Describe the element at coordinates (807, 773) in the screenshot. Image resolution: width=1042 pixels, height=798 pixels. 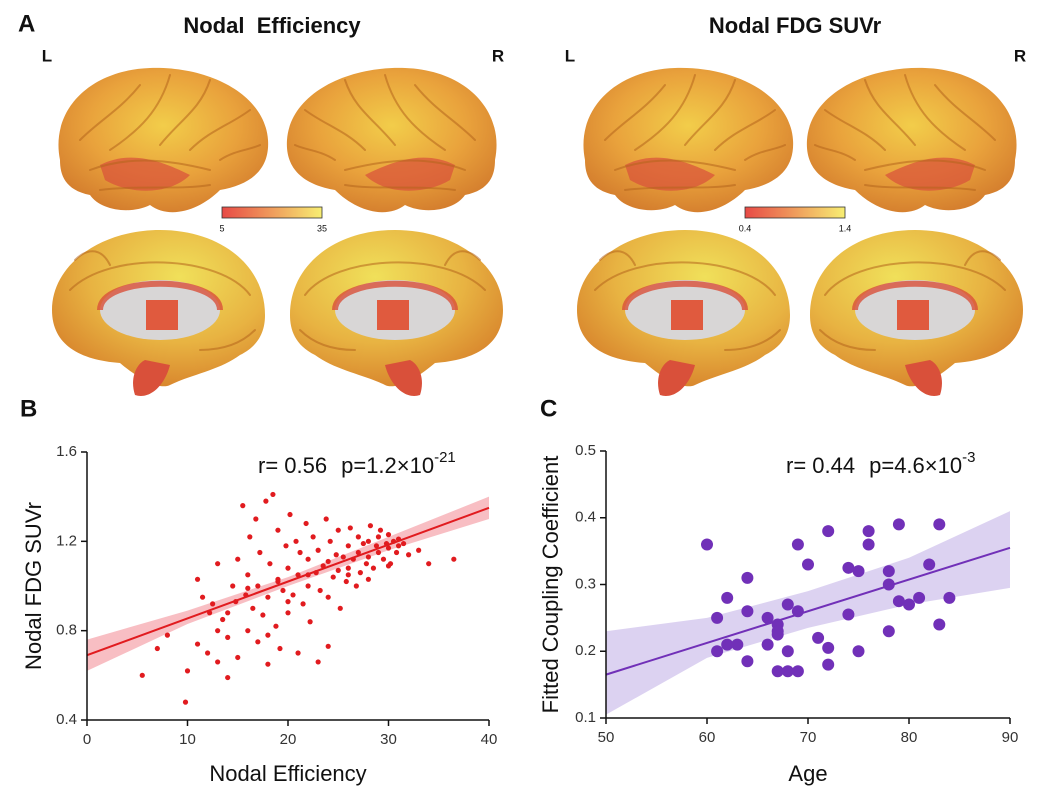
I see `x-axis-label: Age` at that location.